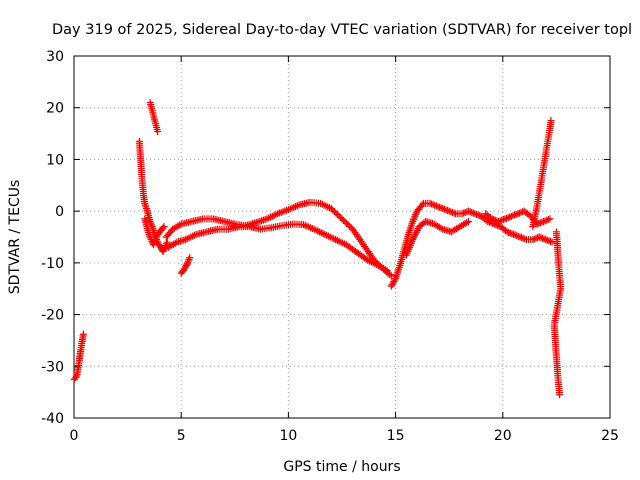 This screenshot has width=640, height=480. I want to click on x-tick-label: 25, so click(610, 436).